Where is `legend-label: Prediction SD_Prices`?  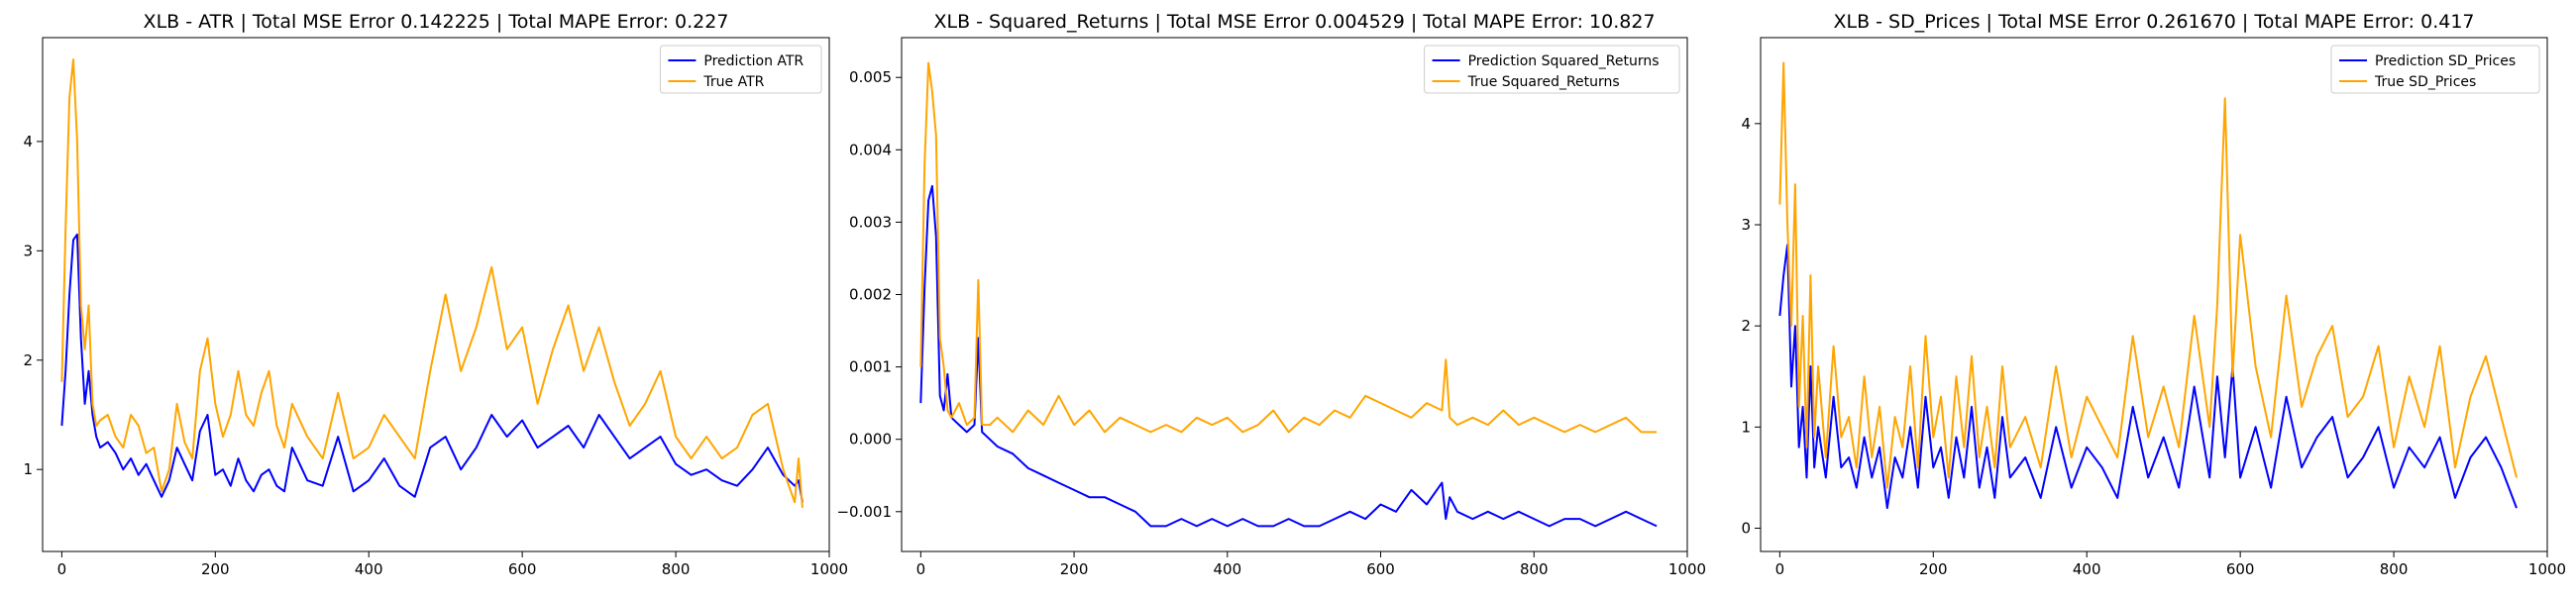 legend-label: Prediction SD_Prices is located at coordinates (2445, 61).